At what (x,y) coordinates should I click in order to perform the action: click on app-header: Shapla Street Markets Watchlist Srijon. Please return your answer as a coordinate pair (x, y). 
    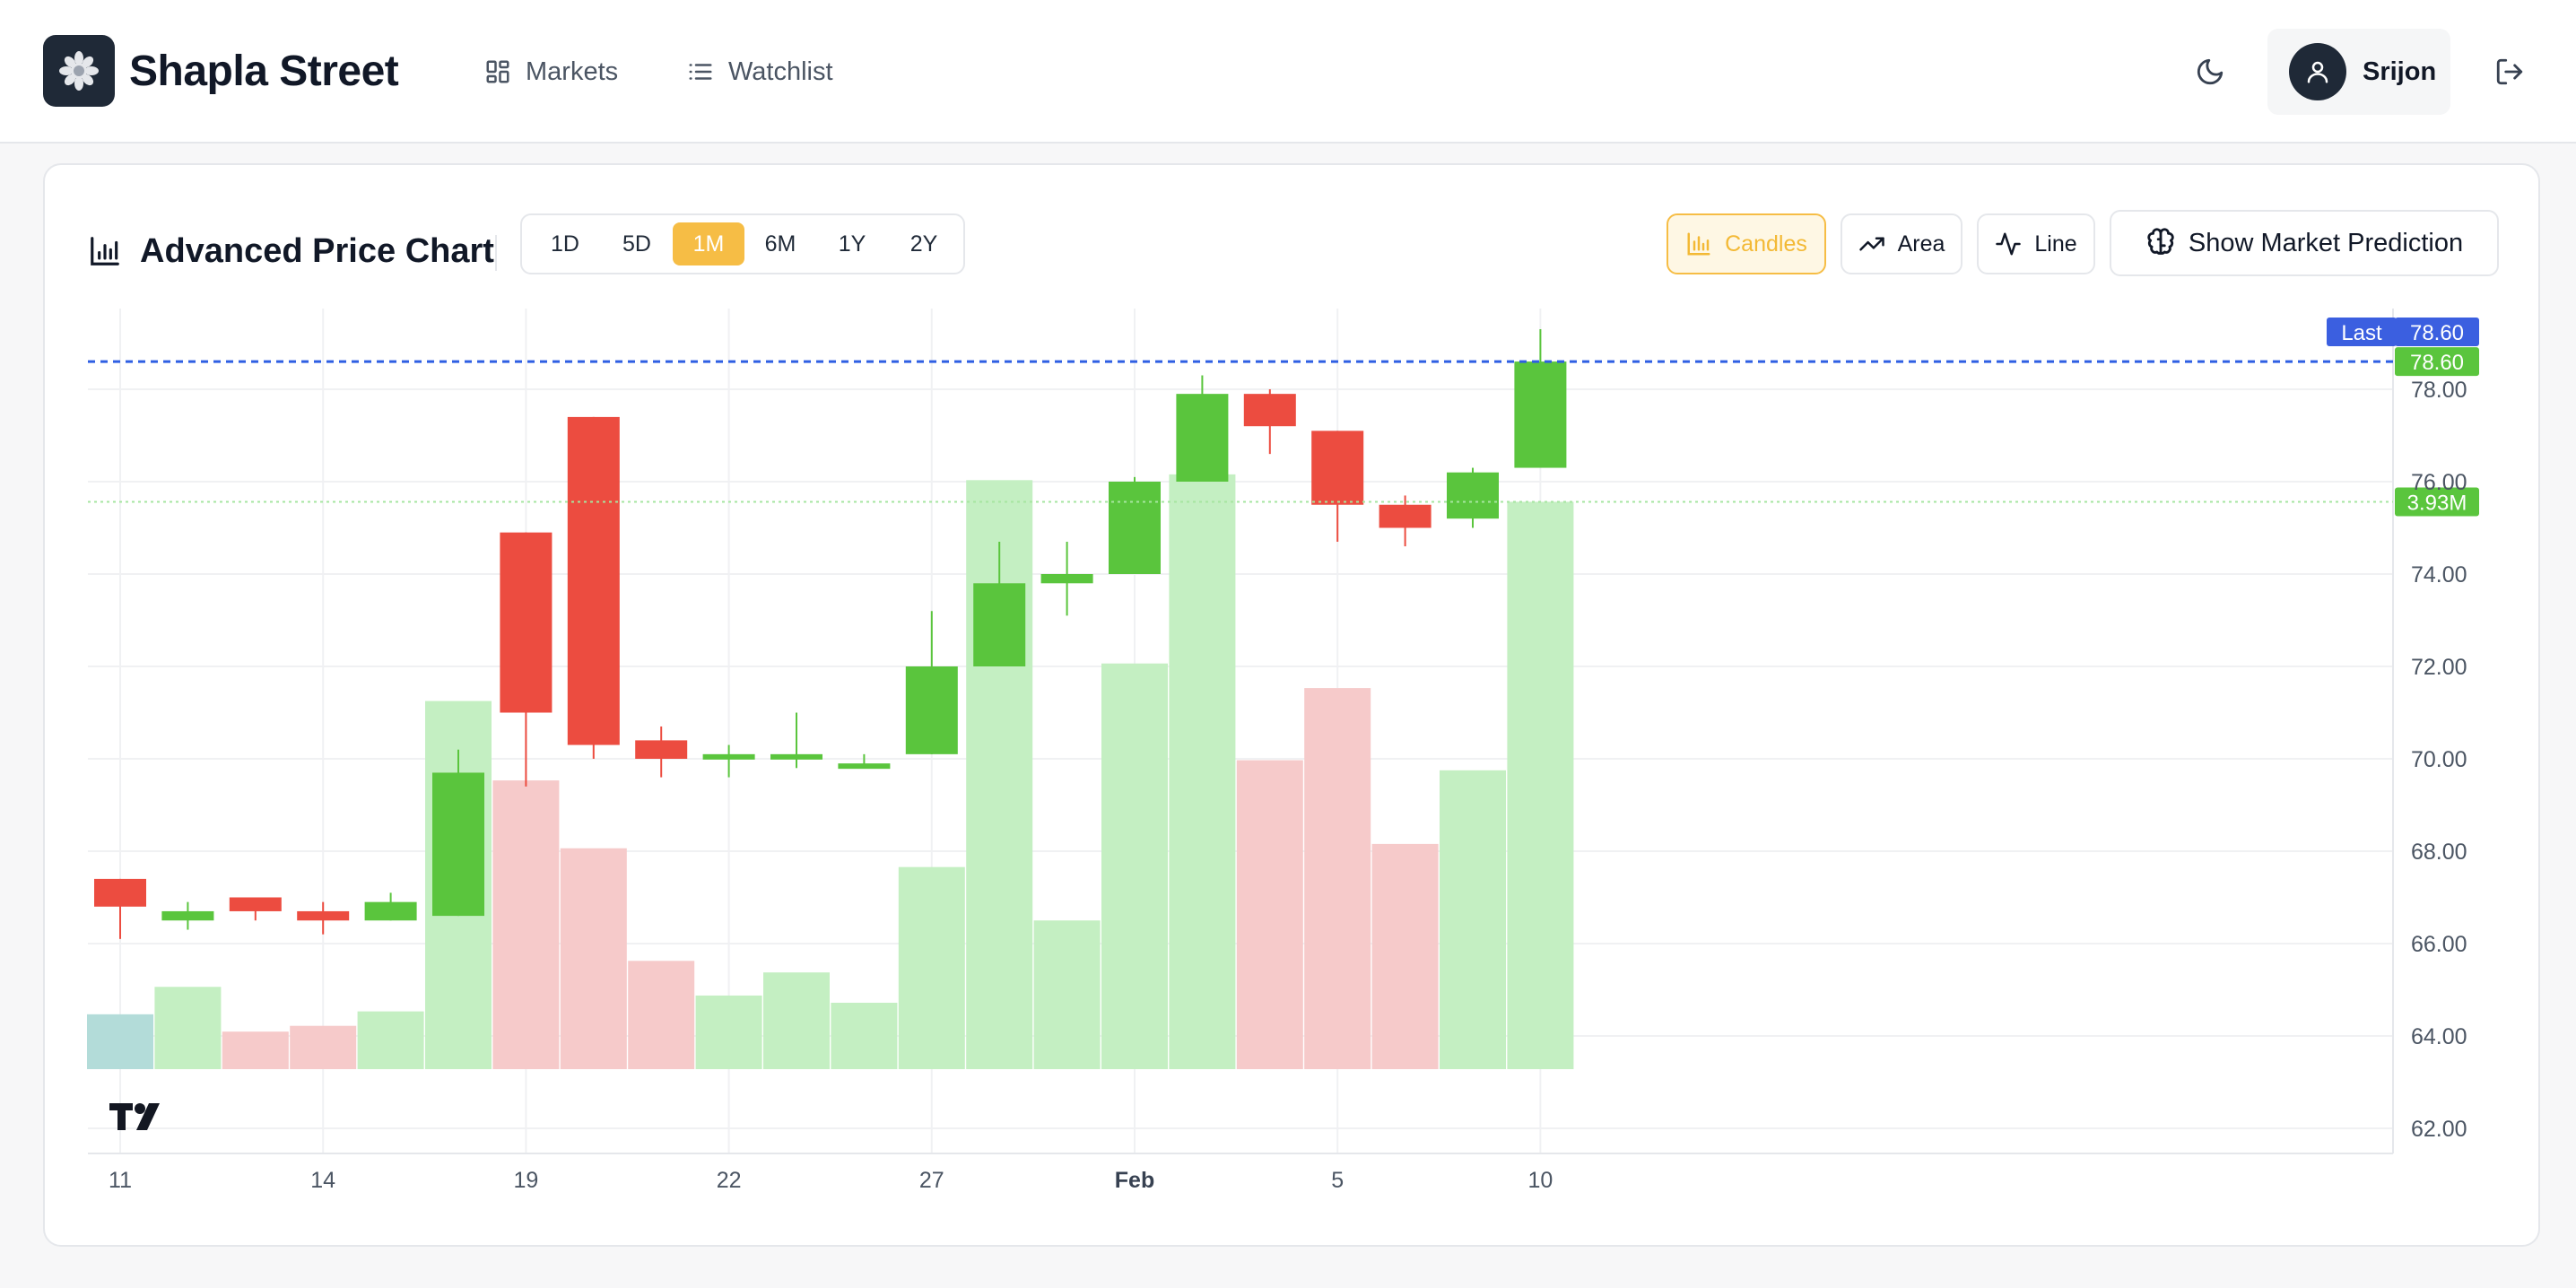
    Looking at the image, I should click on (1288, 72).